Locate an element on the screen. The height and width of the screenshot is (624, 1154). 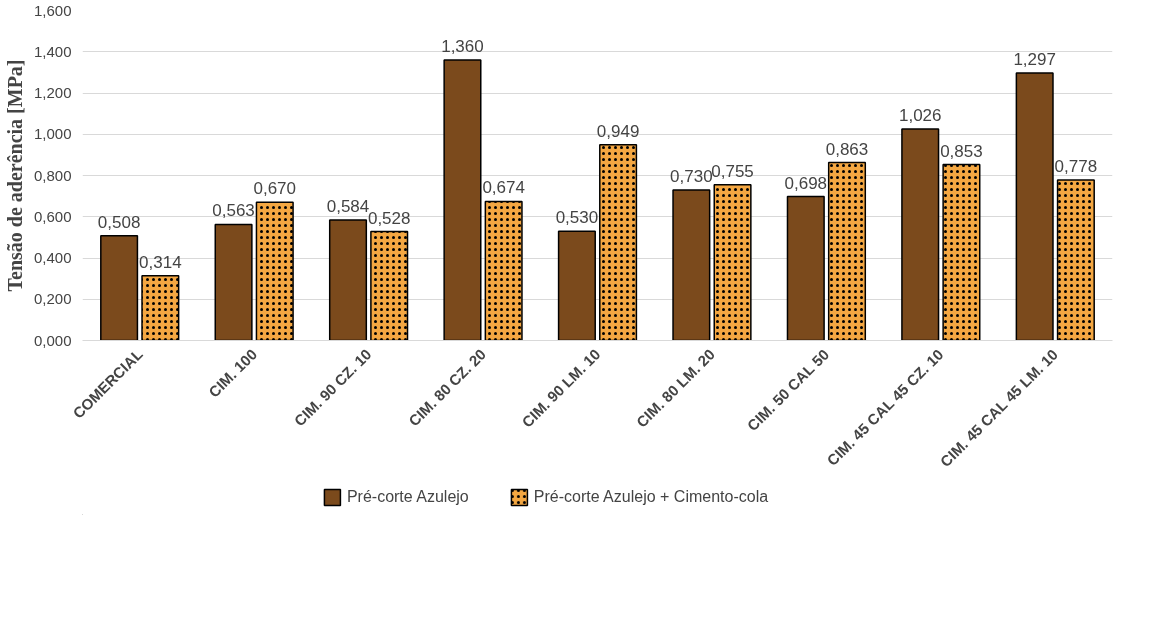
y-tick-label: 1,400 is located at coordinates (52, 51).